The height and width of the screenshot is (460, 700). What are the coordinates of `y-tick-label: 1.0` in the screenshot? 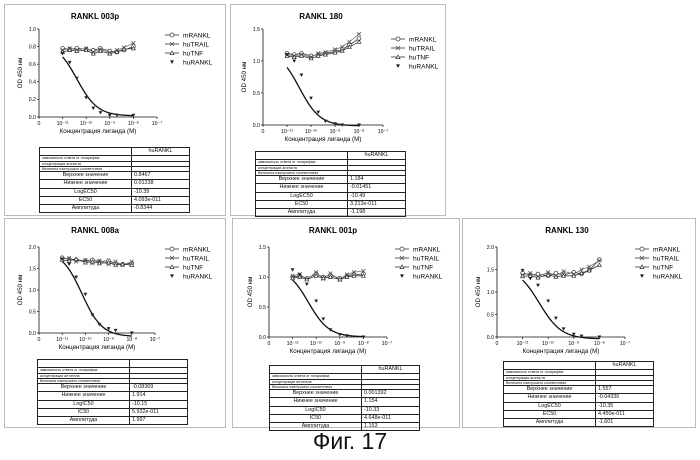 It's located at (262, 278).